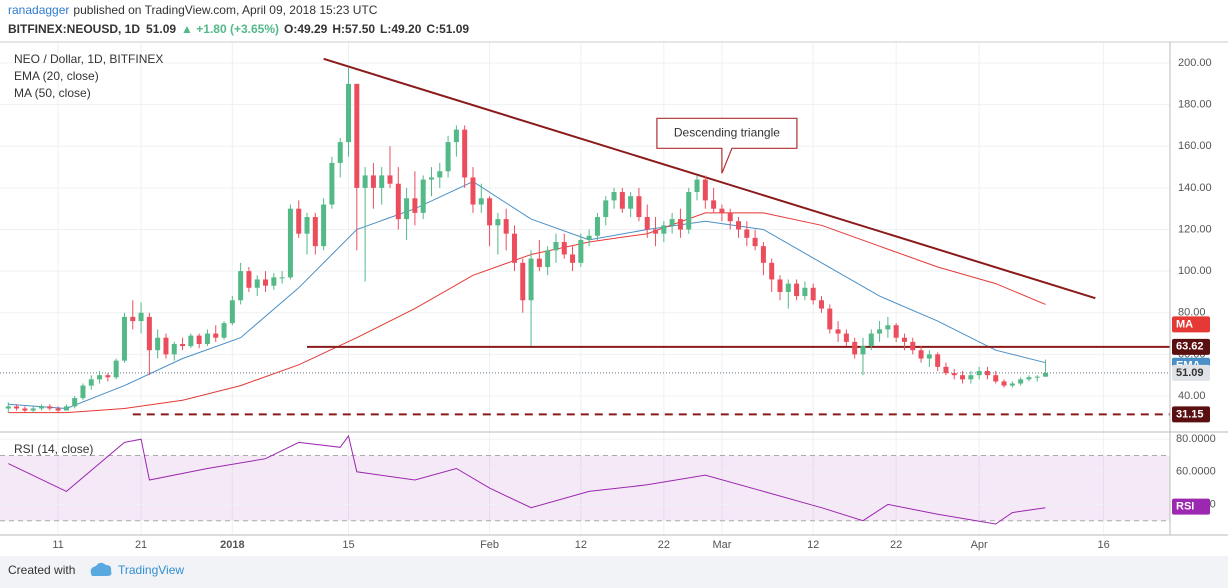  What do you see at coordinates (727, 132) in the screenshot?
I see `callout-text: Descending triangle` at bounding box center [727, 132].